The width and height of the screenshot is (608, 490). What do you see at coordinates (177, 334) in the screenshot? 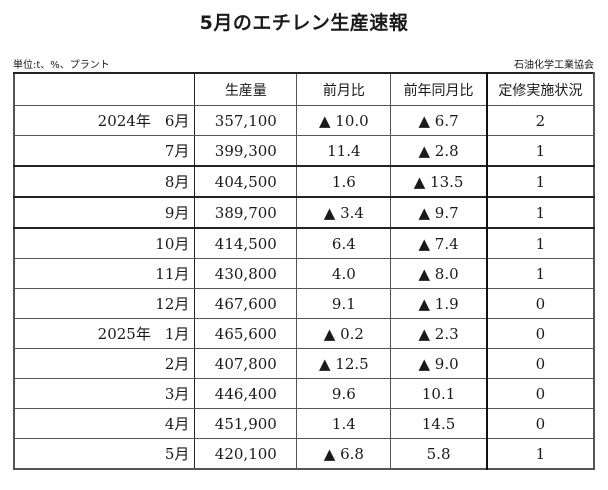
I see `month-label: 1月` at bounding box center [177, 334].